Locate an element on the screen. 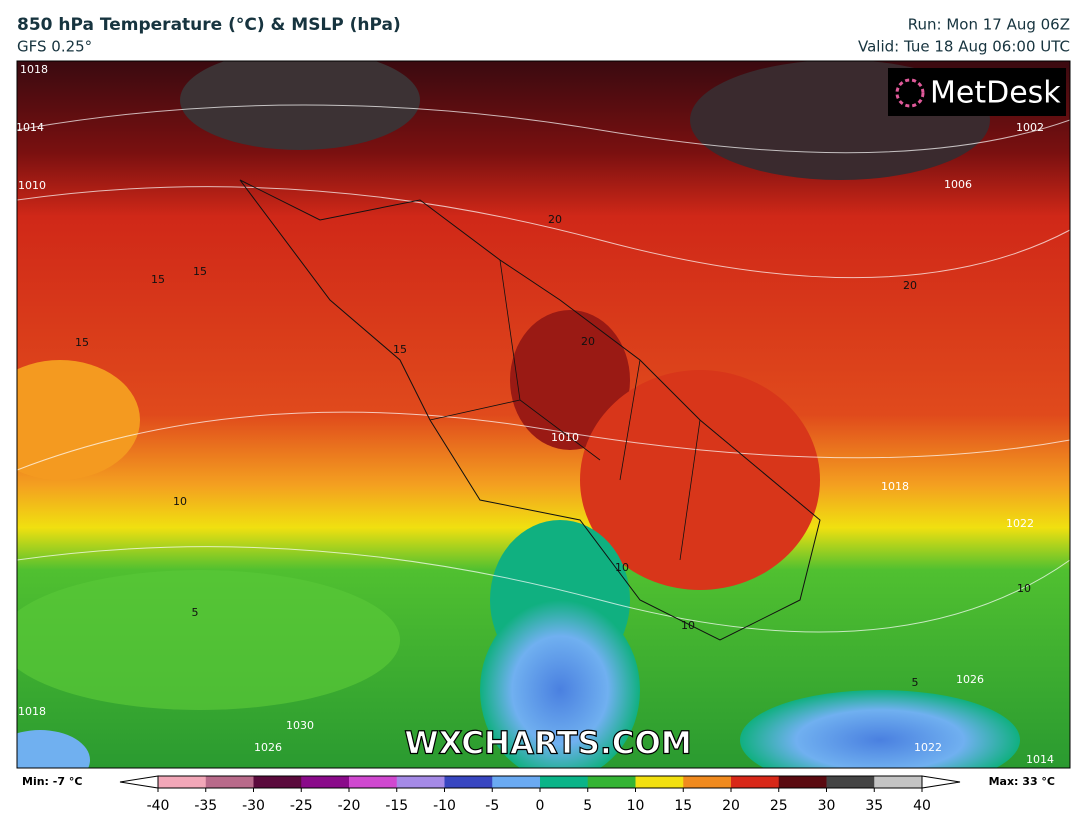  run: Run: Mon 17 Aug 06Z is located at coordinates (989, 25).